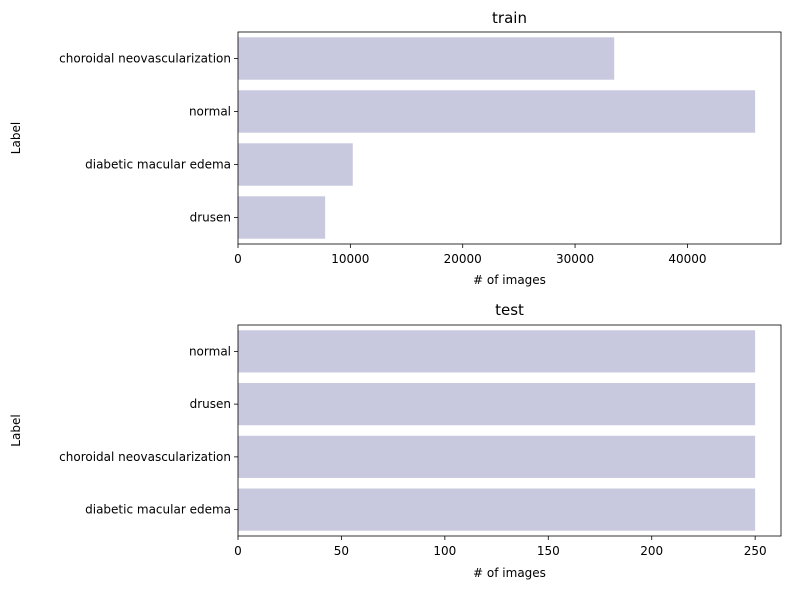  I want to click on x-tick-label: 50, so click(341, 551).